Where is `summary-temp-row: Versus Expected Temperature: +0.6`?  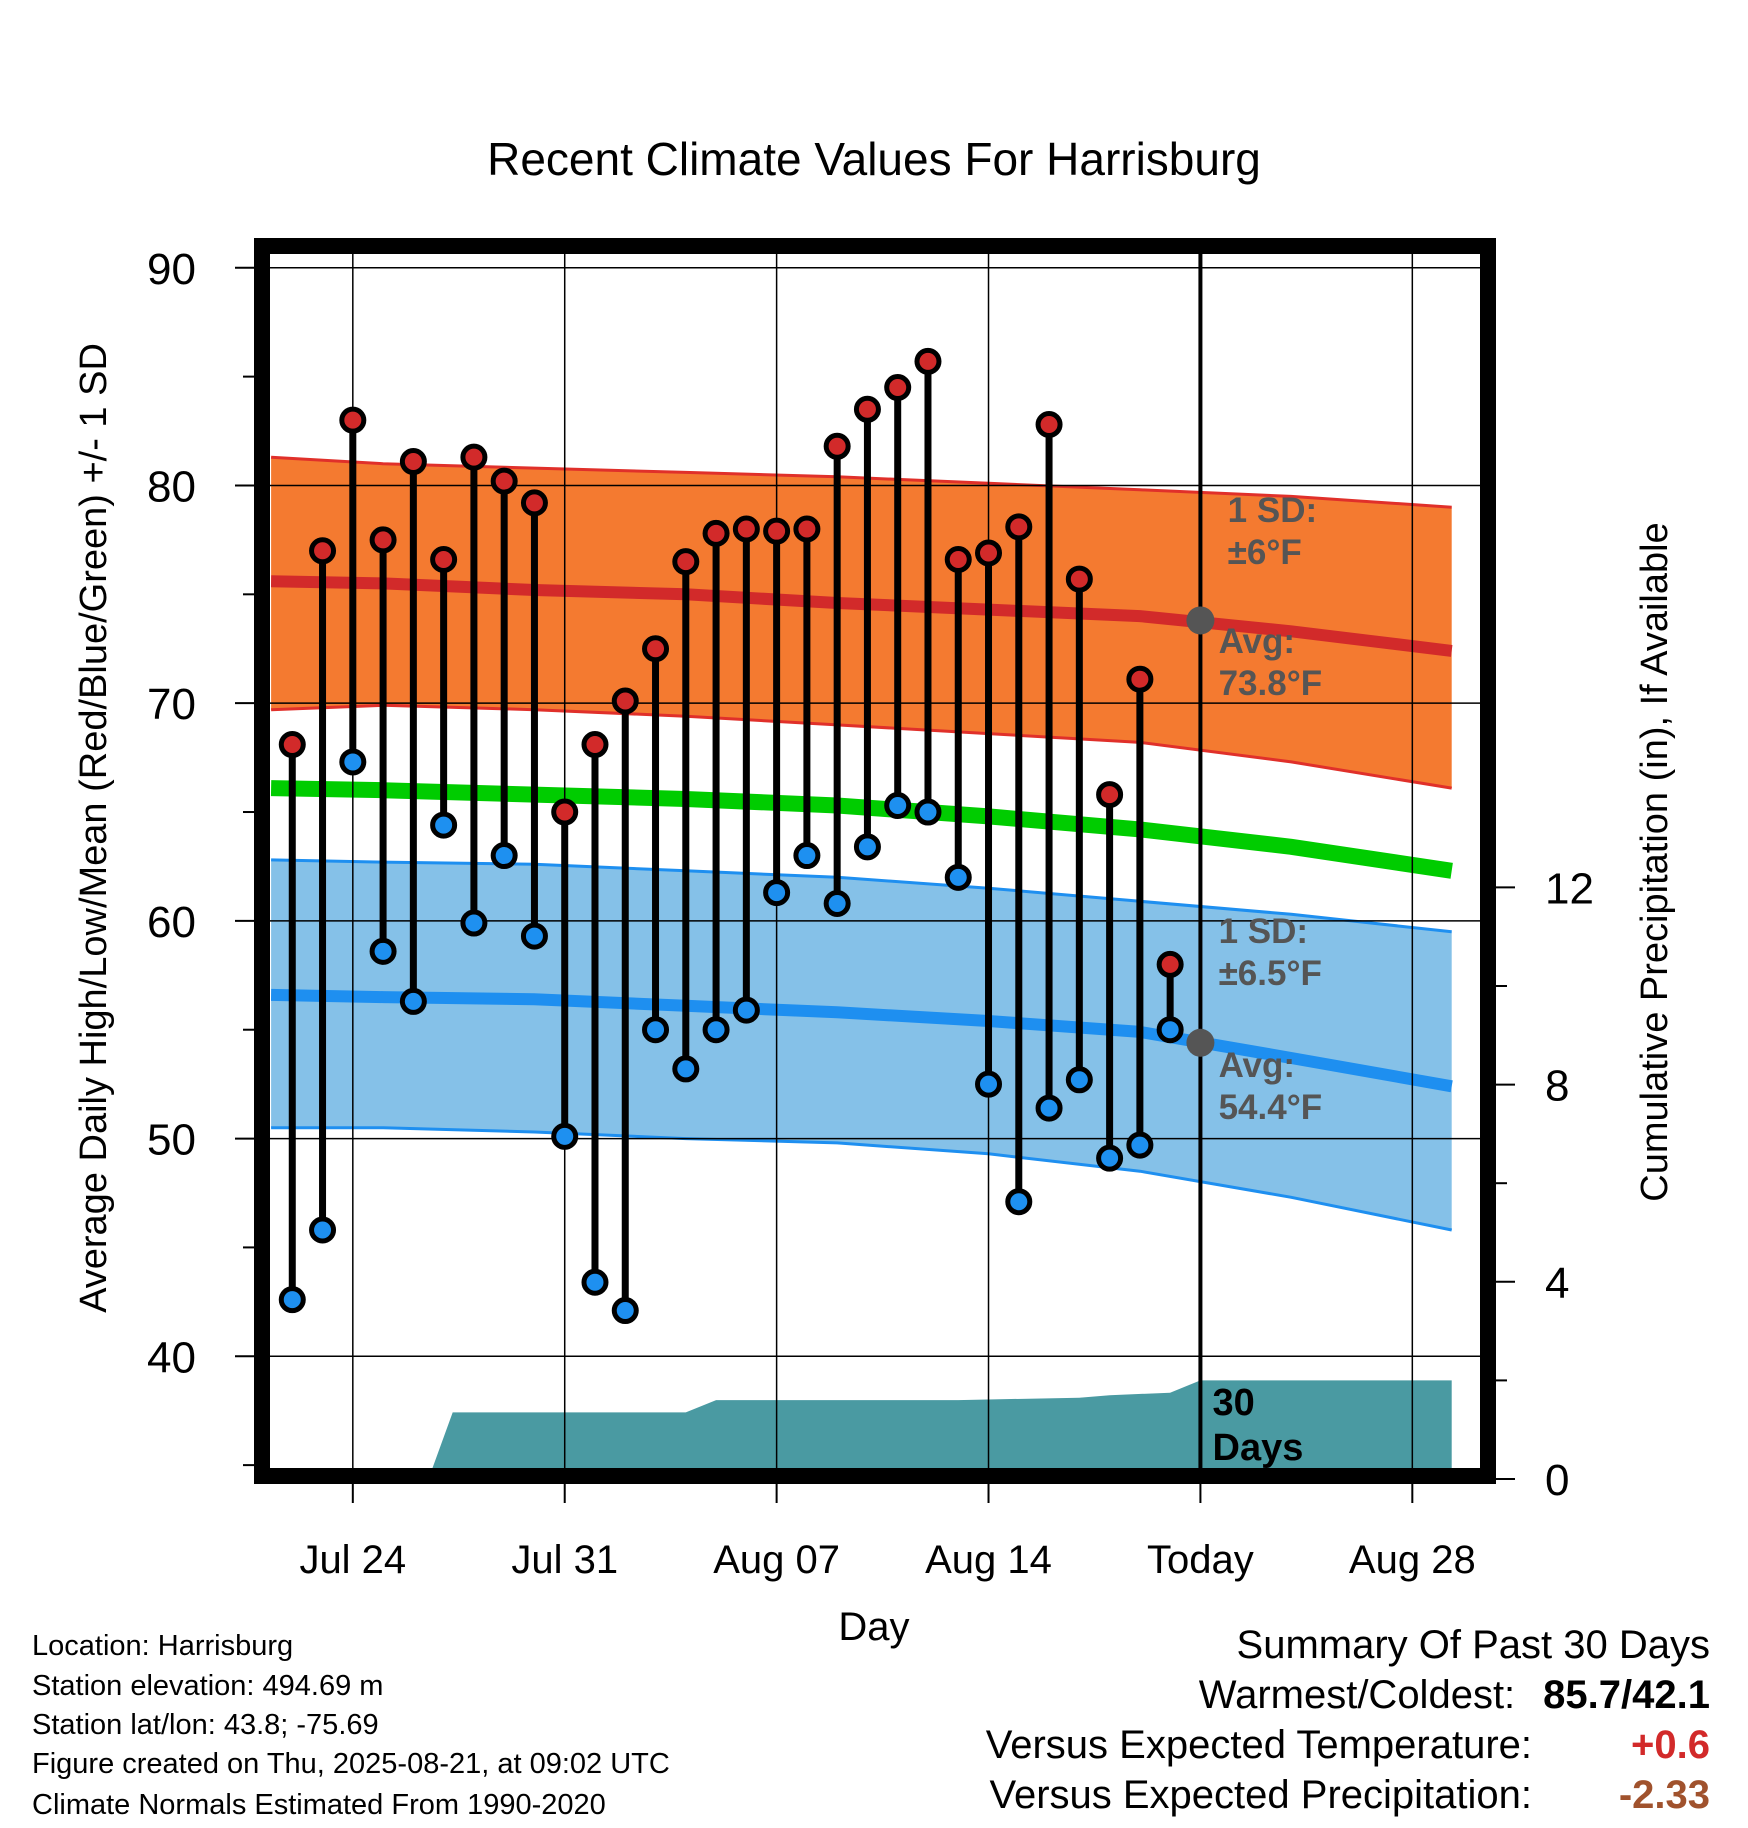 summary-temp-row: Versus Expected Temperature: +0.6 is located at coordinates (1348, 1745).